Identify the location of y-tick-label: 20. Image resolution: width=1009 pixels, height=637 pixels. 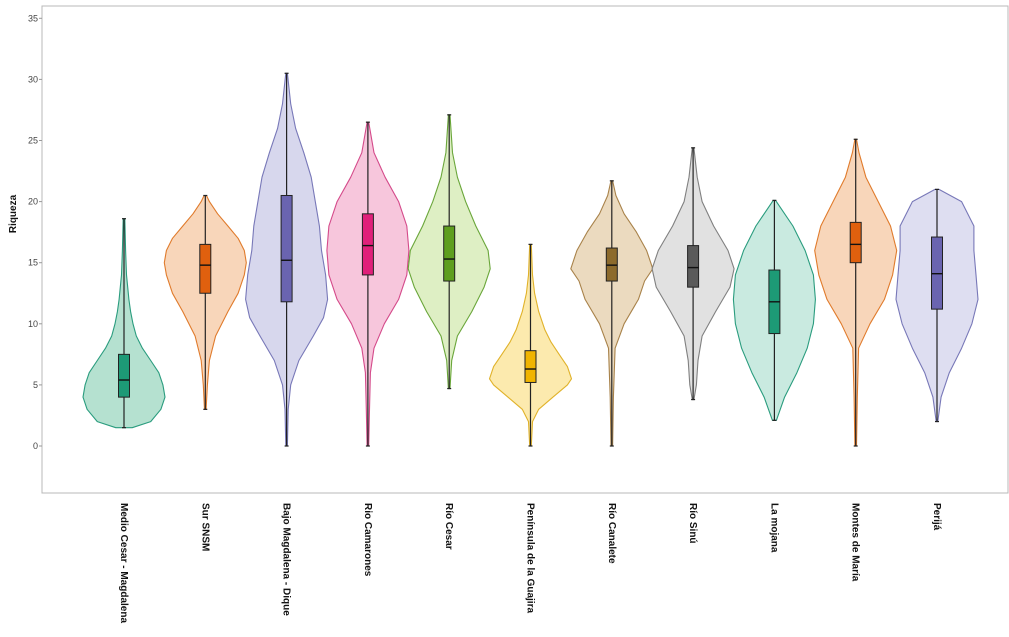
(33, 202).